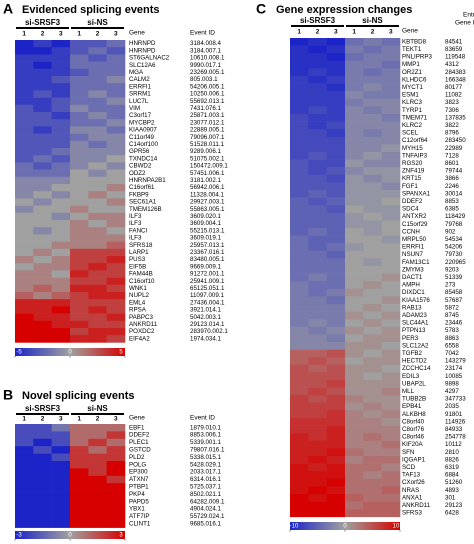  Describe the element at coordinates (454, 376) in the screenshot. I see `event-id: 10085` at that location.